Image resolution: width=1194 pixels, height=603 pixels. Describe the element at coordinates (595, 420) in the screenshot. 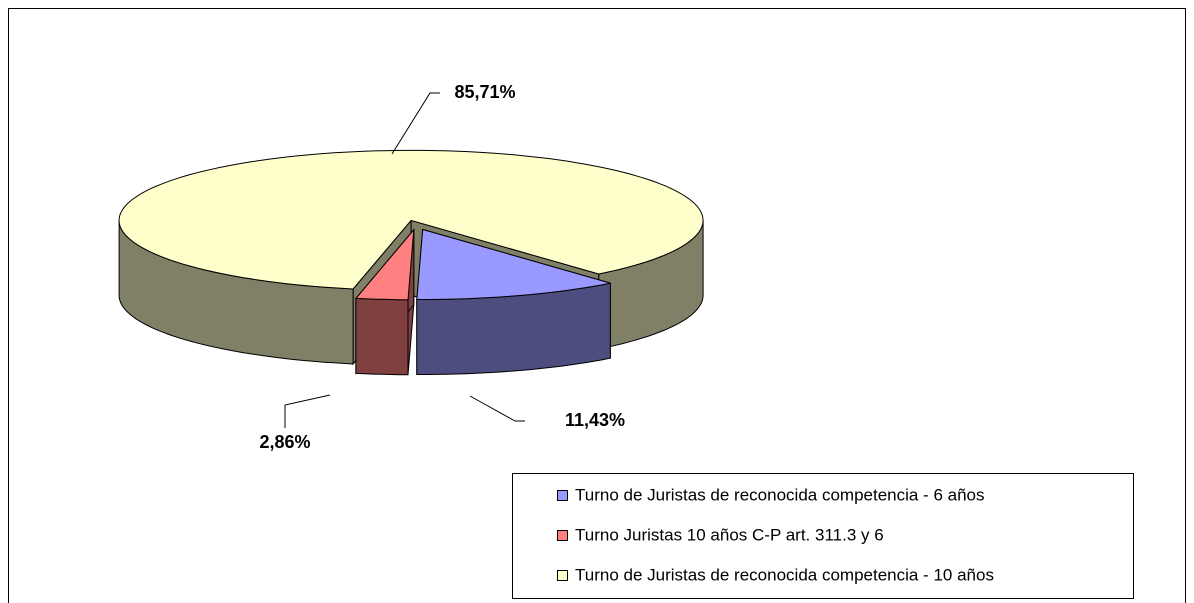

I see `data-label: 11,43%` at that location.